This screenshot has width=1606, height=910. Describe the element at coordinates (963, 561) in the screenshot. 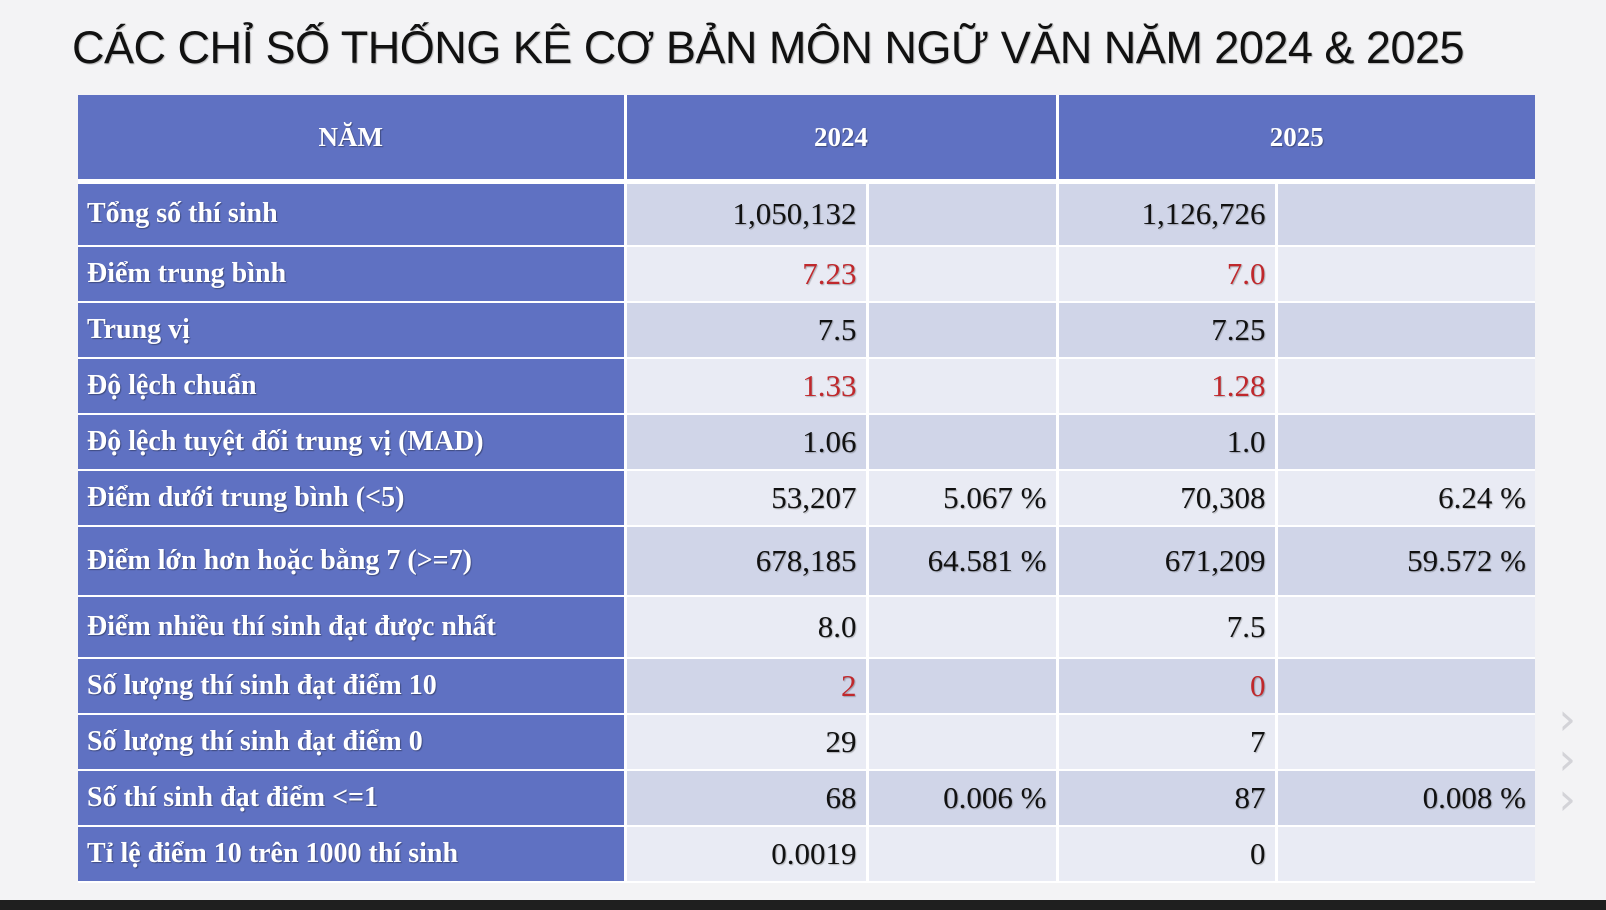

I see `percent-2024: 64.581 %` at that location.